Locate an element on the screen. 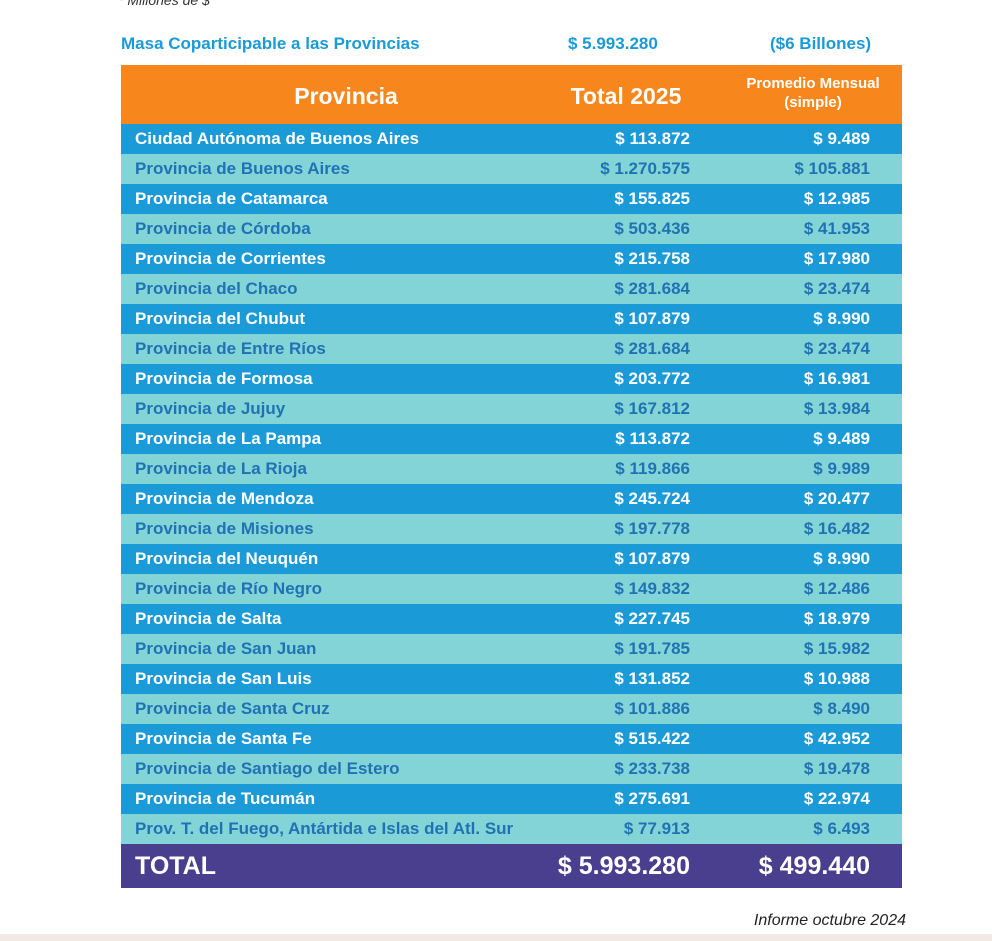 The height and width of the screenshot is (941, 992). table-cell: $ 19.478 is located at coordinates (836, 768).